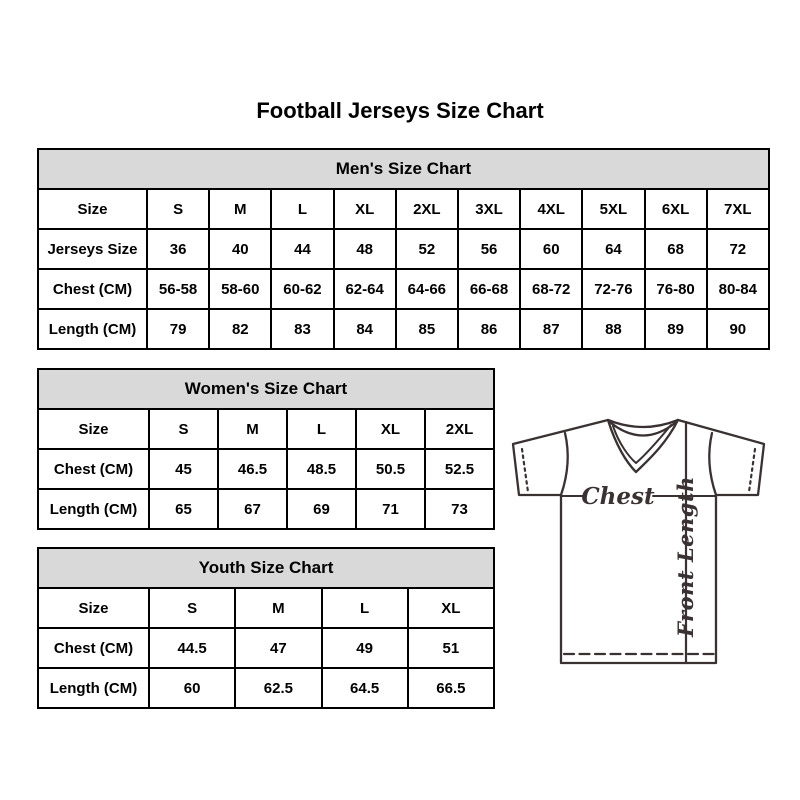 The height and width of the screenshot is (800, 800). What do you see at coordinates (364, 249) in the screenshot?
I see `size-value-cell: 48` at bounding box center [364, 249].